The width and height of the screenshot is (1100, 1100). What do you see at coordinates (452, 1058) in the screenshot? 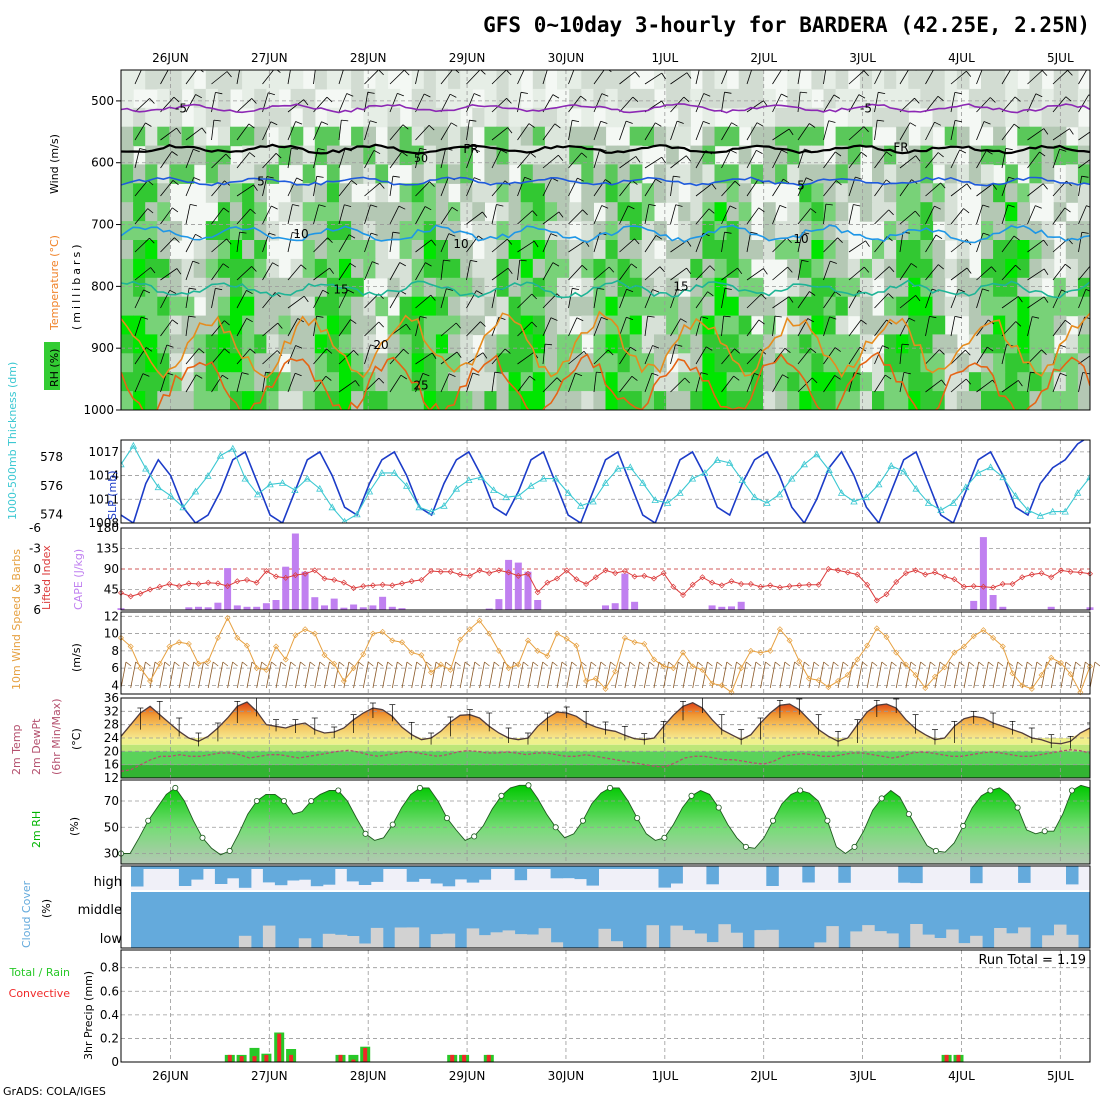
I see `precip-conv-bar` at bounding box center [452, 1058].